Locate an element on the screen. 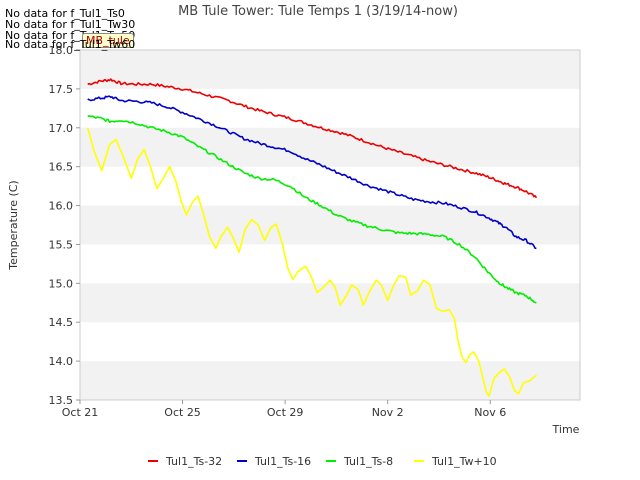  no-data-message: No data for f_Tul1_Tw60 is located at coordinates (70, 44).